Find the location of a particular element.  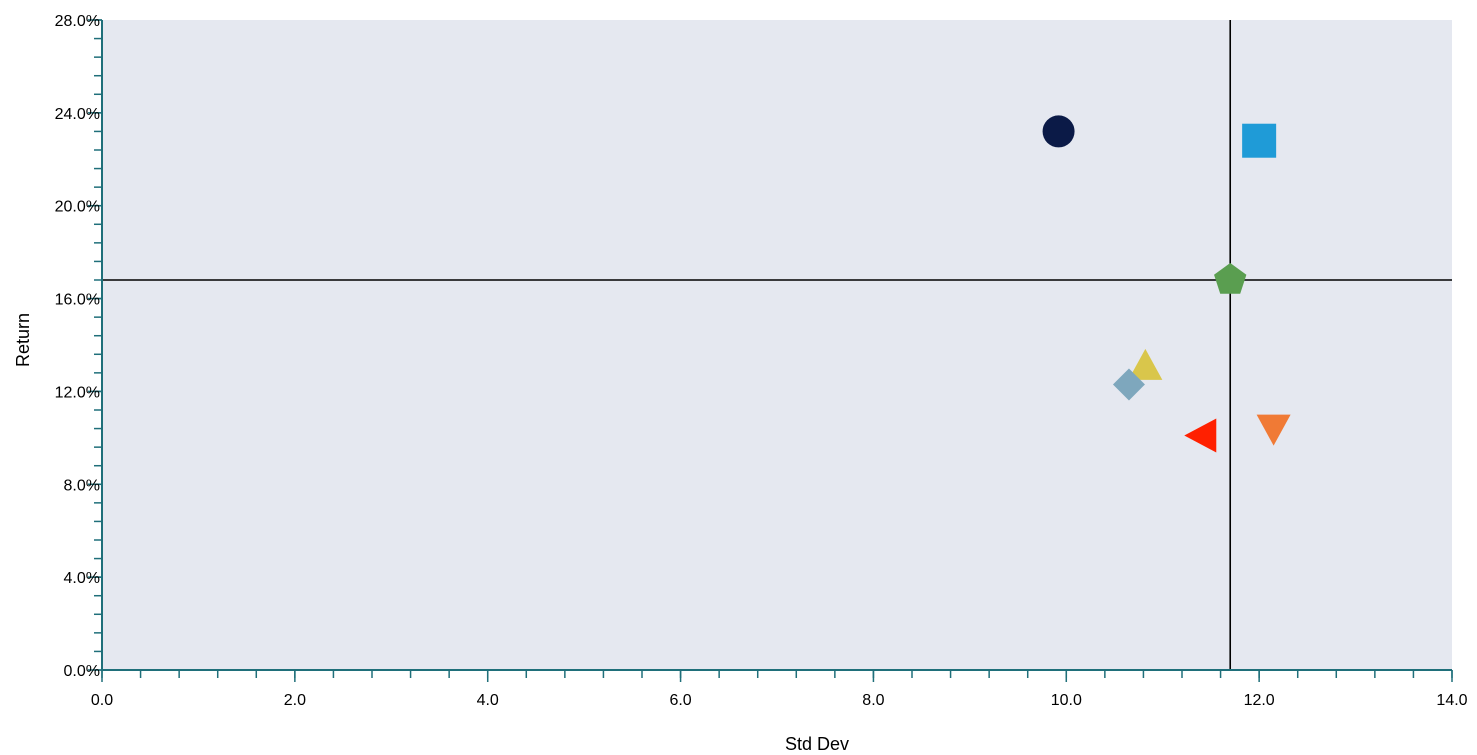

data-point-square is located at coordinates (1259, 140).